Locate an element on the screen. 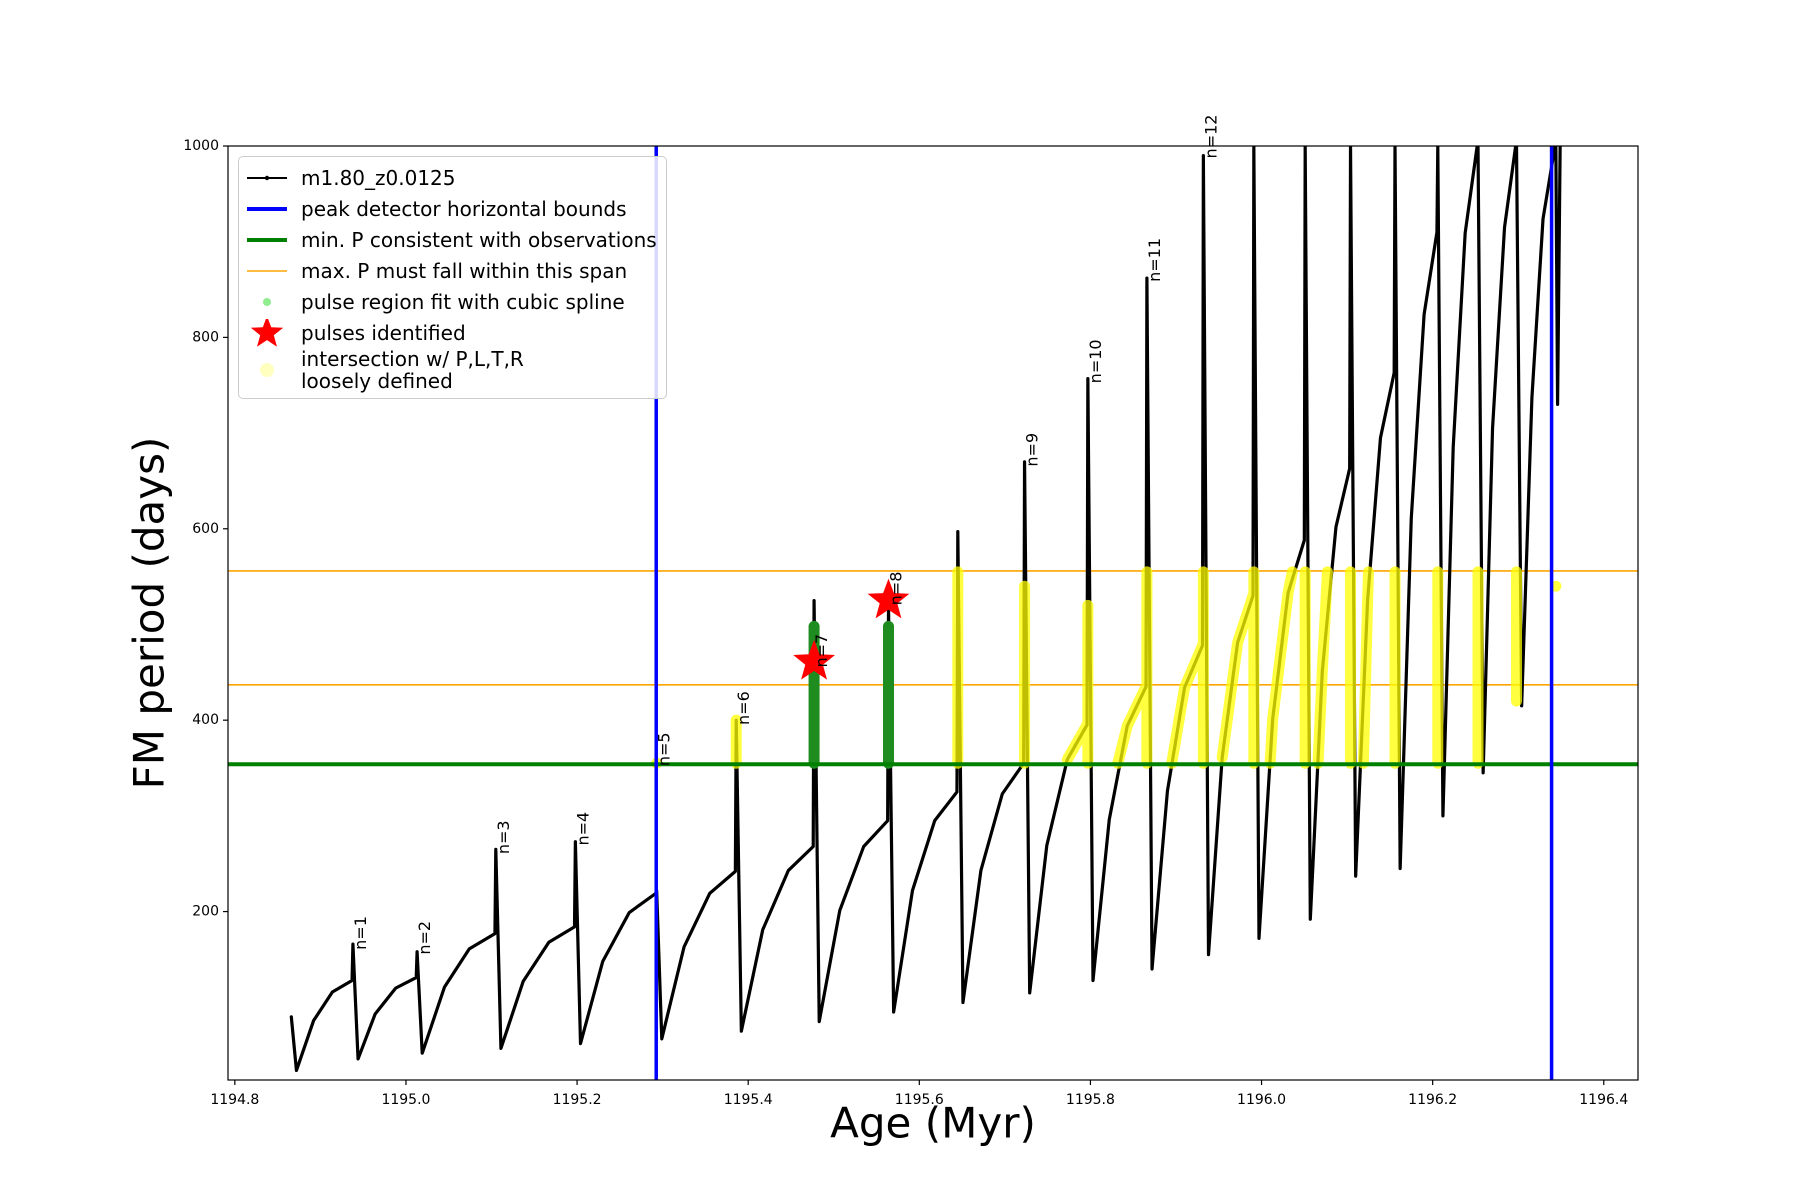  legend-label: max. P must fall within this span is located at coordinates (464, 270).